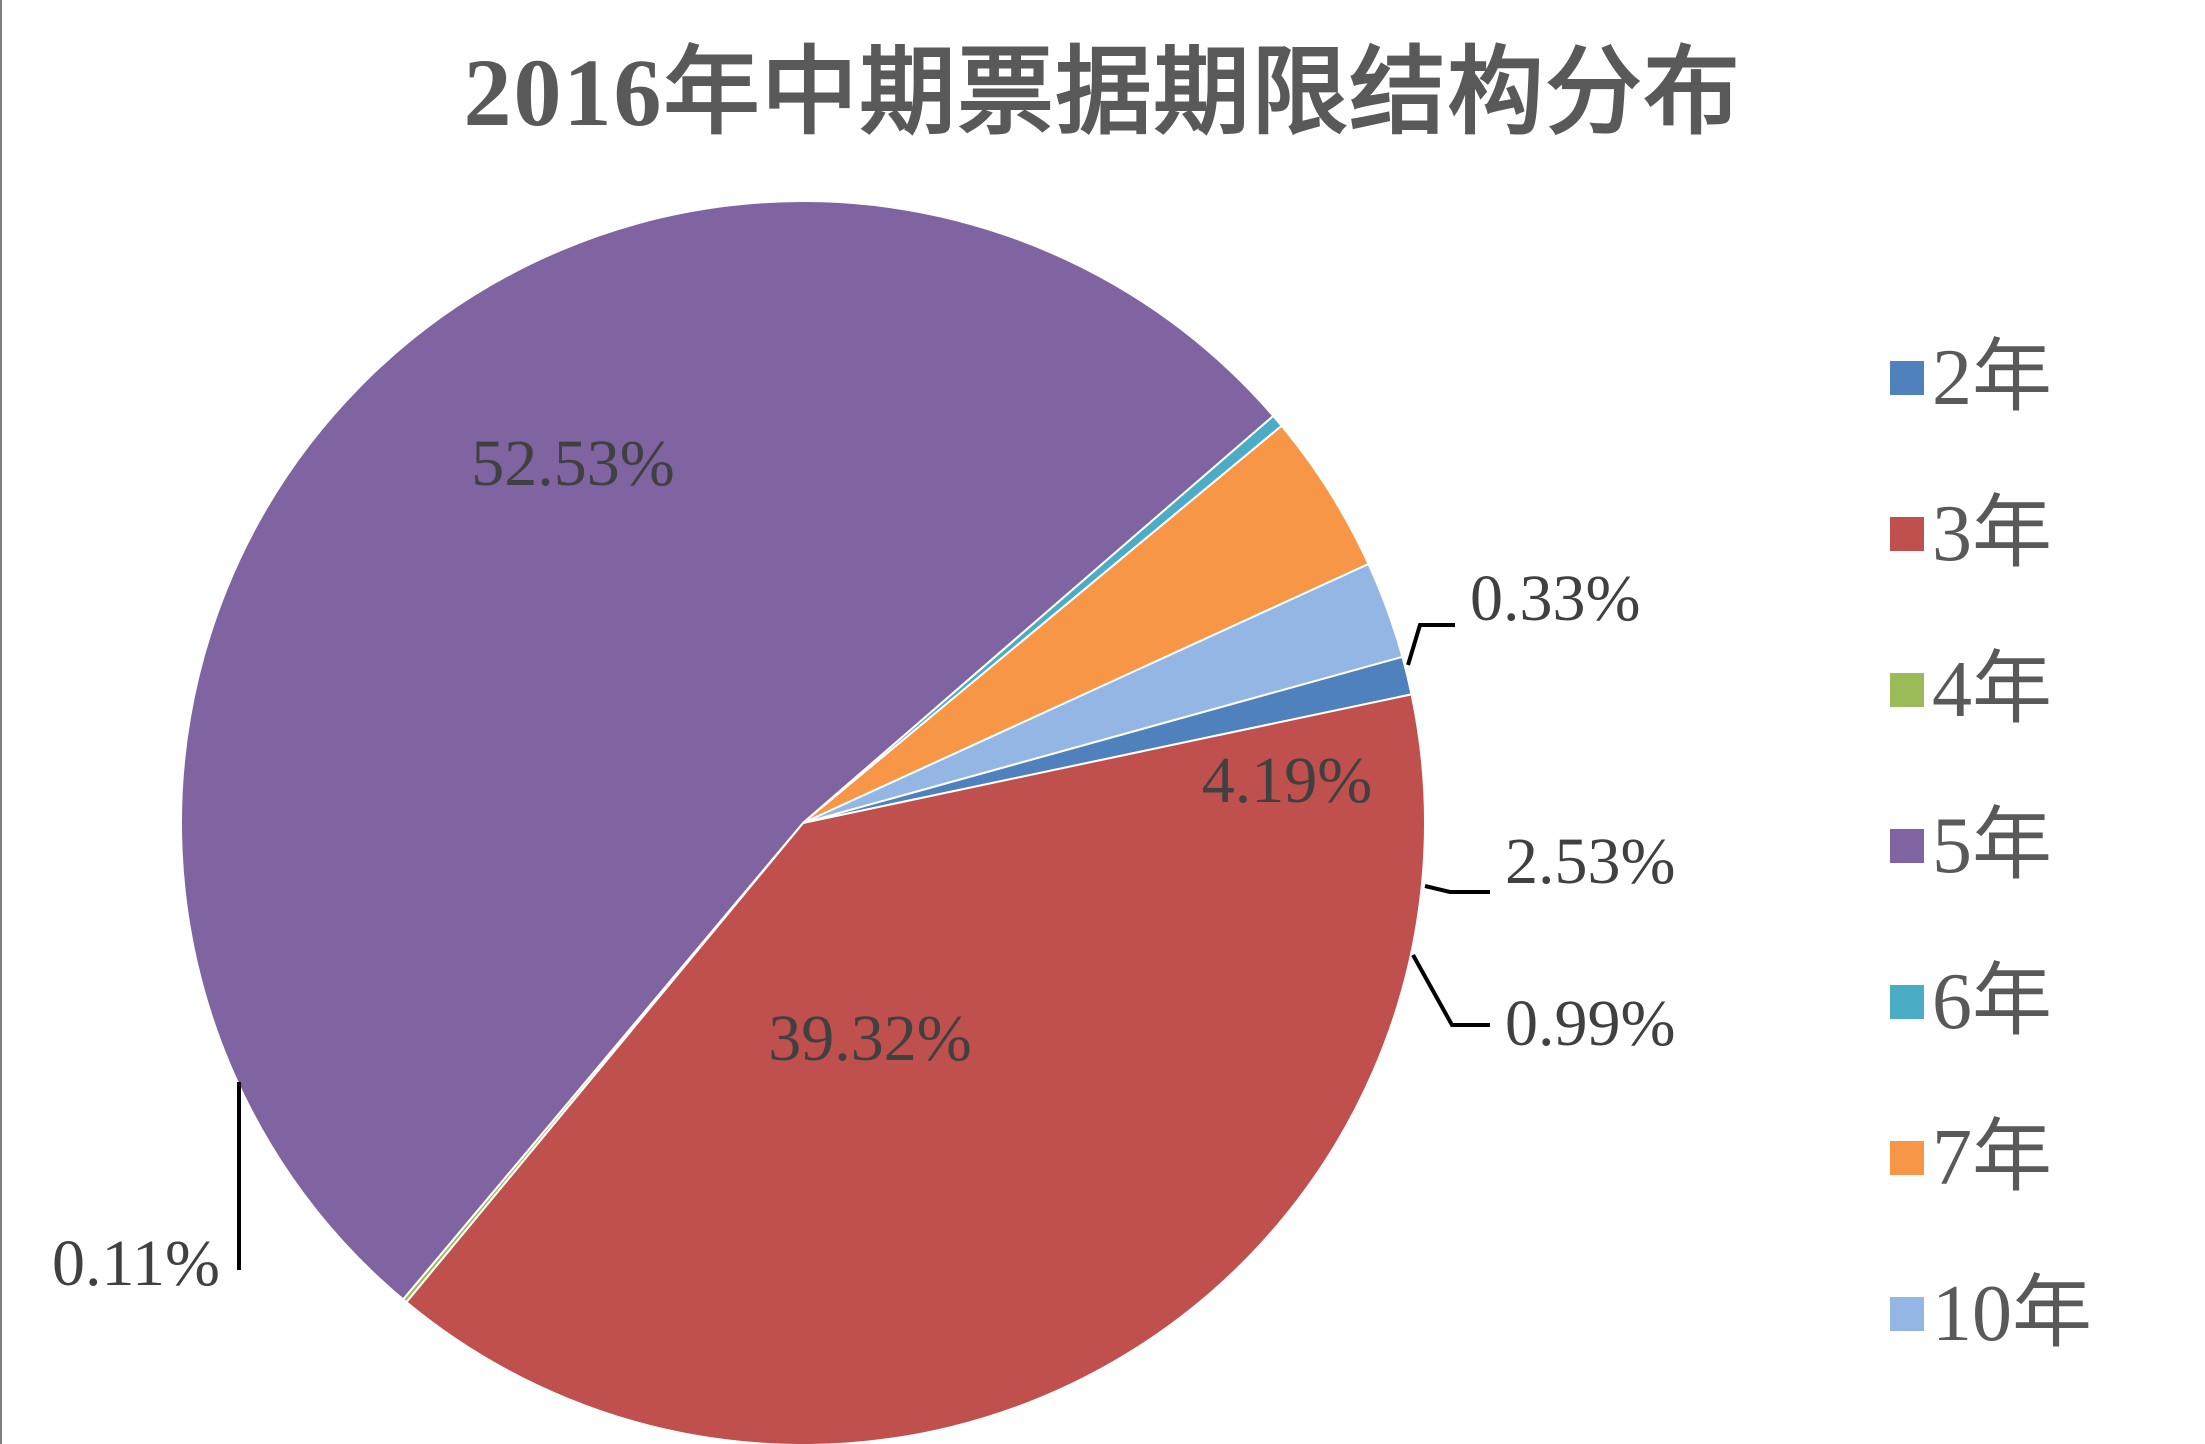 The image size is (2205, 1444). What do you see at coordinates (1287, 780) in the screenshot?
I see `data-label-7年: 4.19%` at bounding box center [1287, 780].